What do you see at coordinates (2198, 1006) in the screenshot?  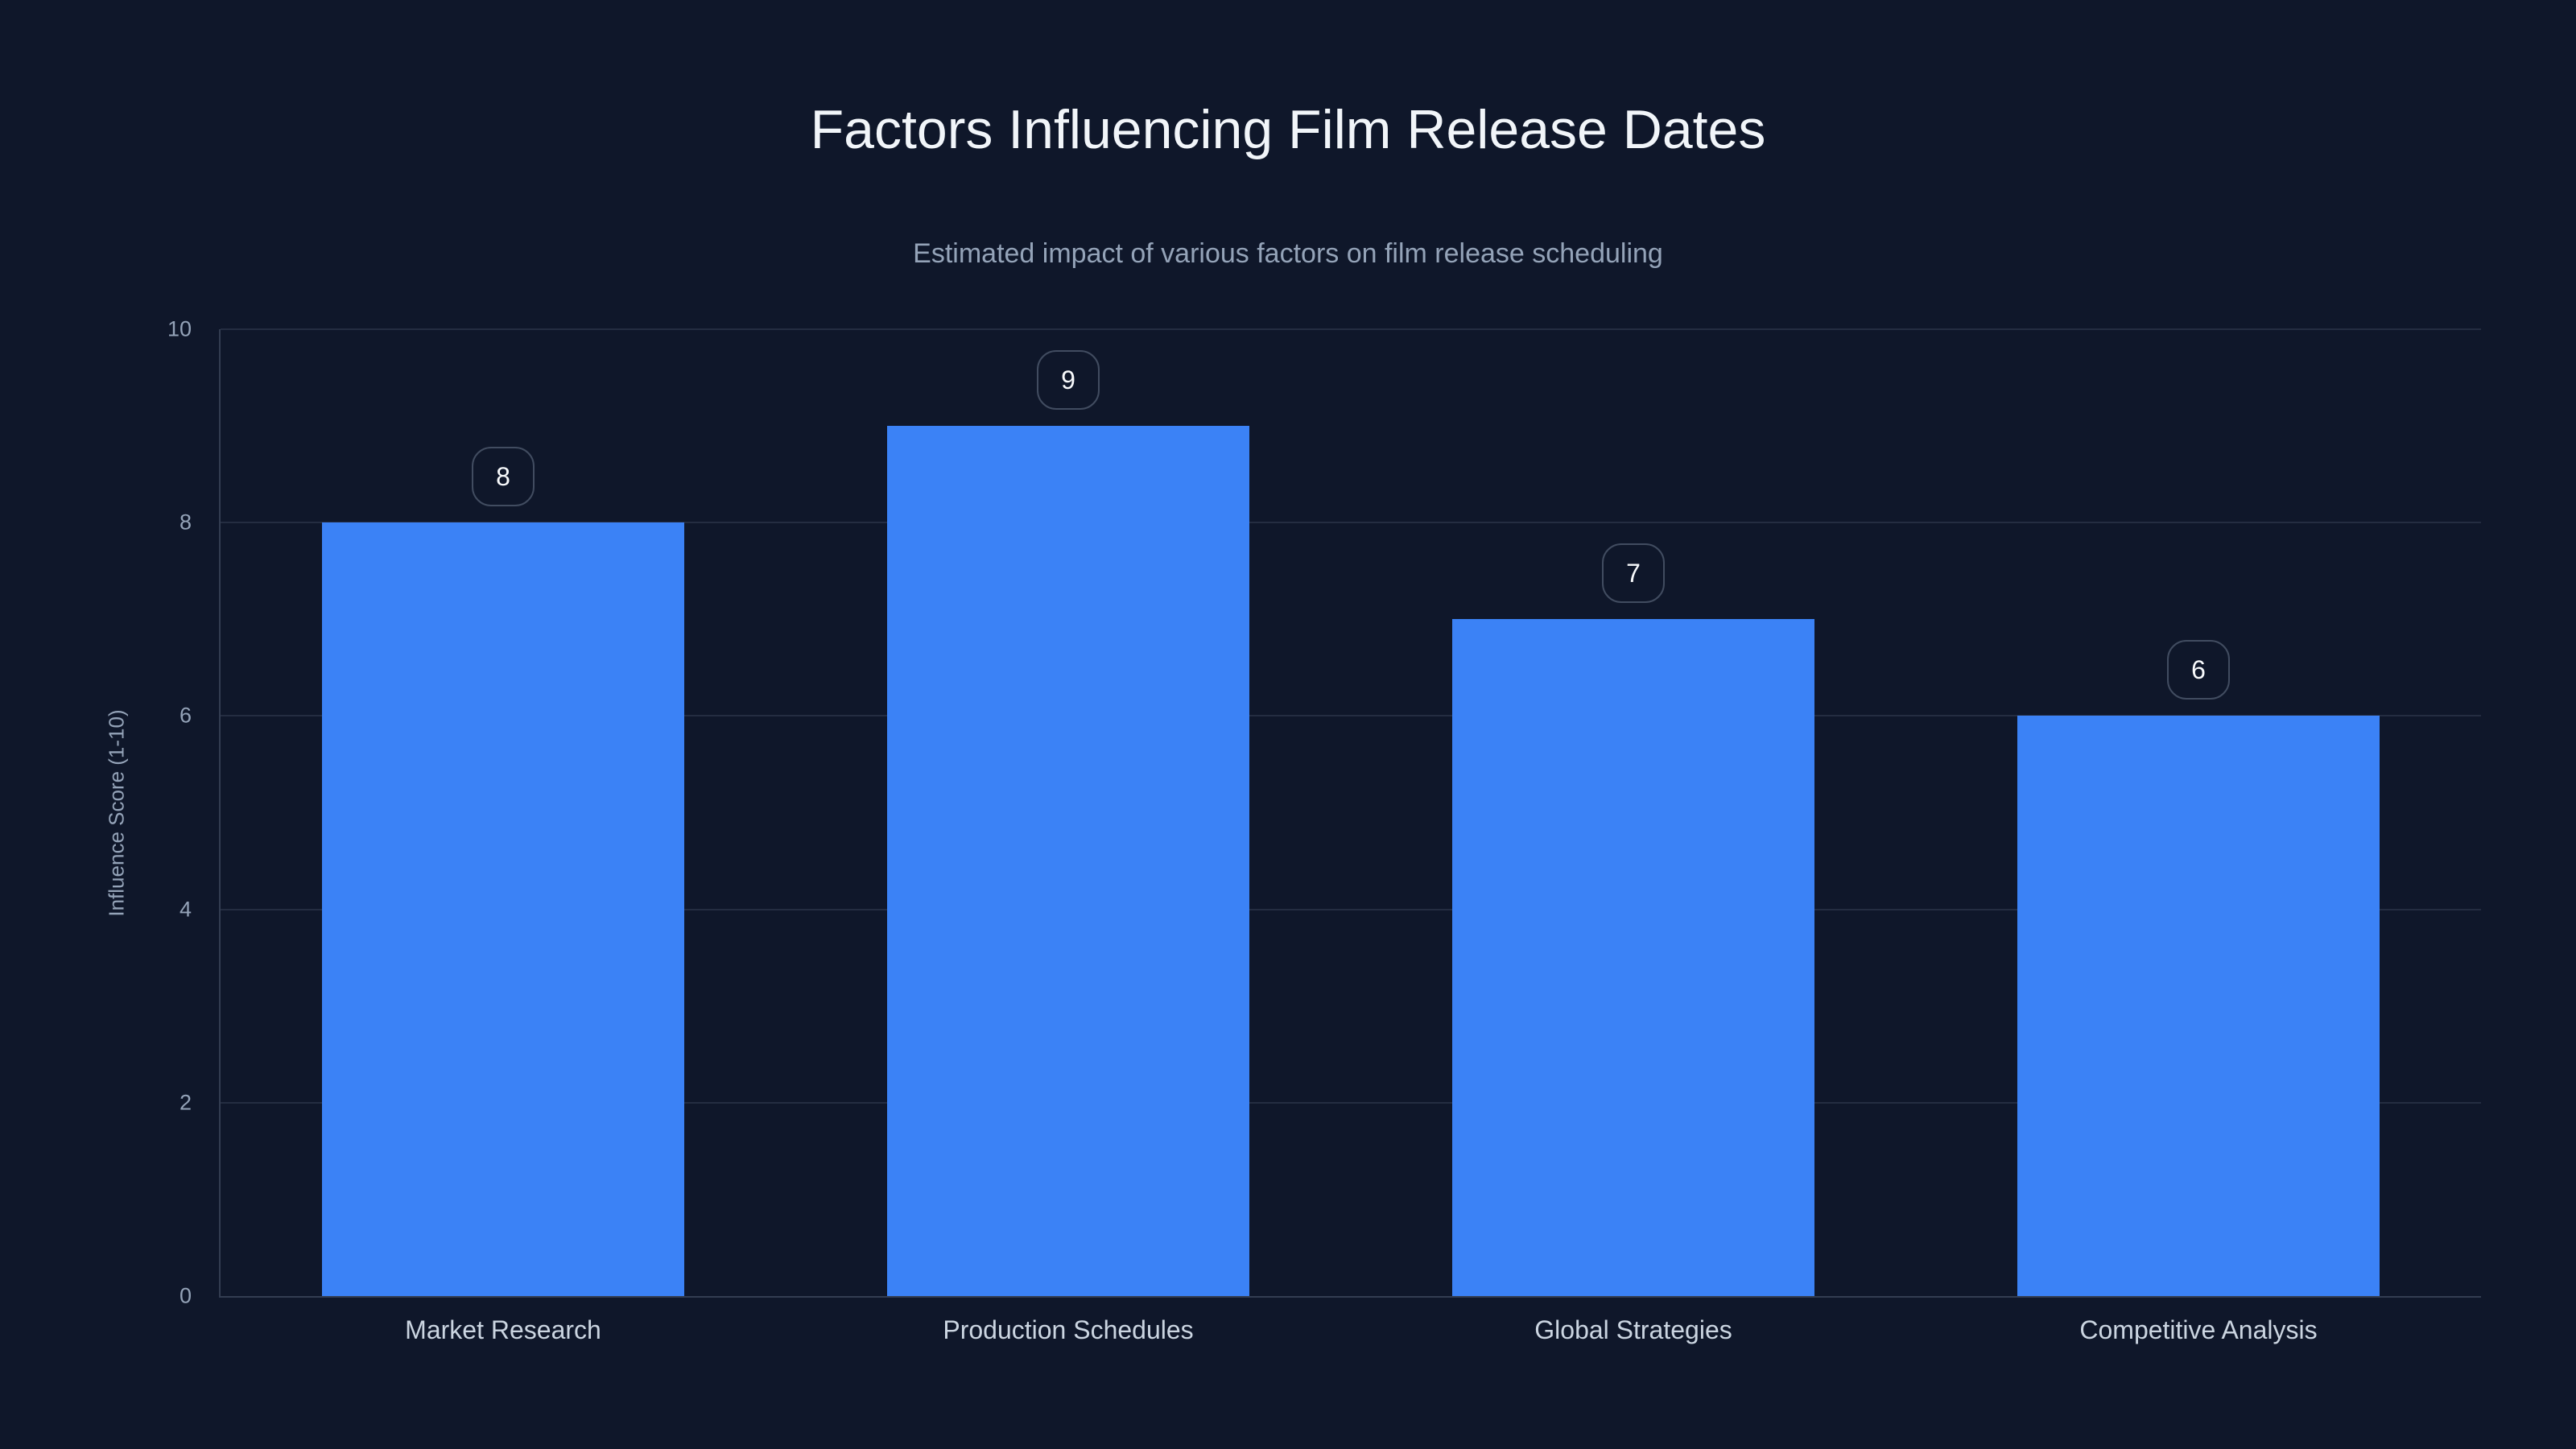 I see `bar-competitive-analysis` at bounding box center [2198, 1006].